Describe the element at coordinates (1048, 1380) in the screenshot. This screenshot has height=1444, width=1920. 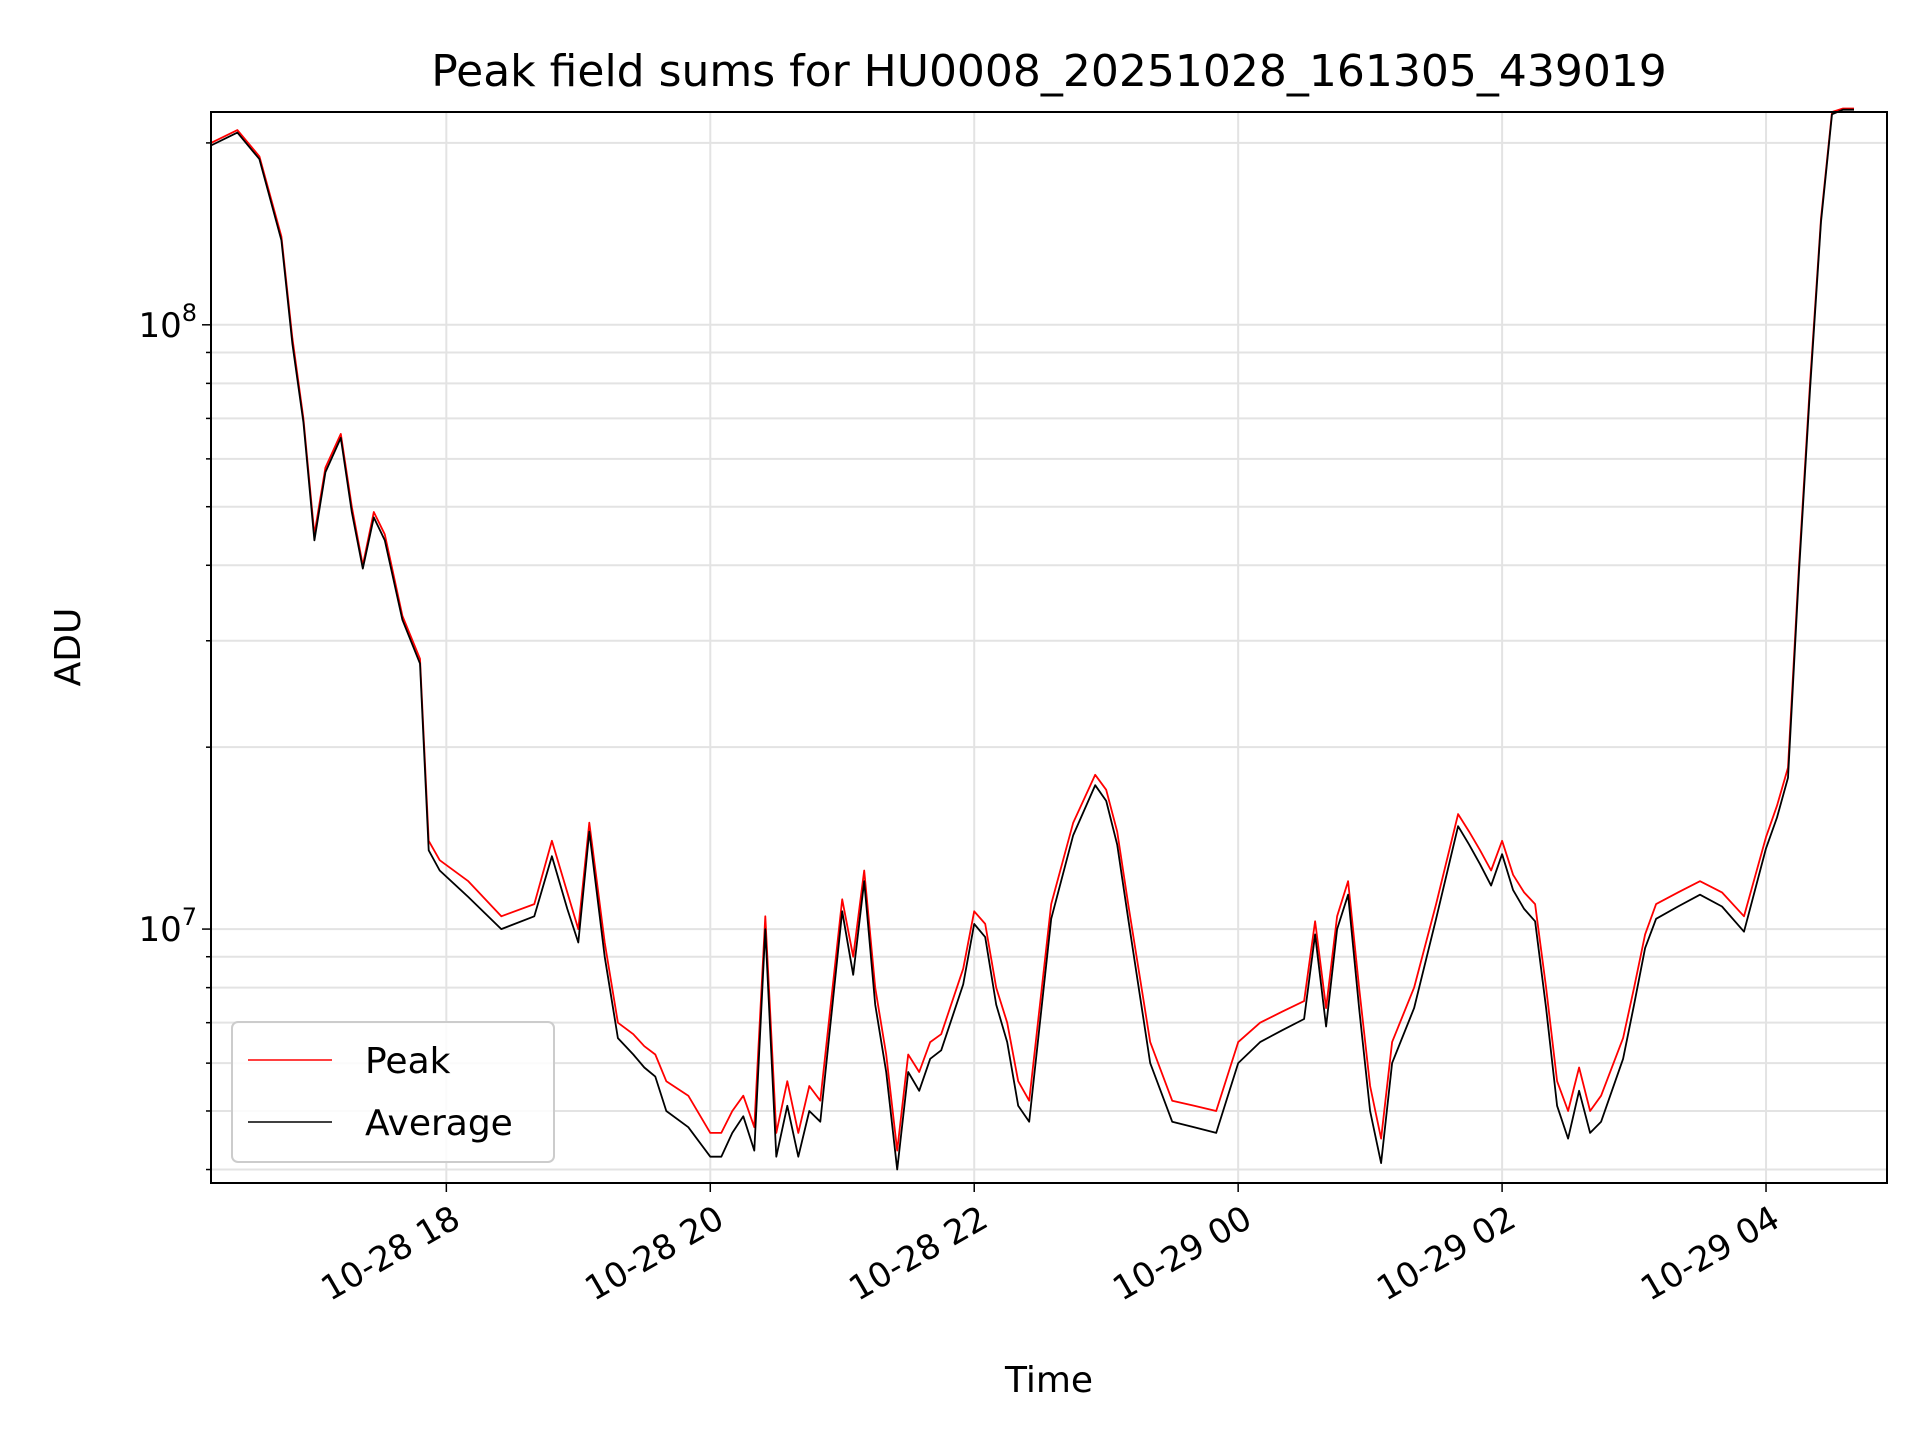
I see `x-axis-label: Time` at that location.